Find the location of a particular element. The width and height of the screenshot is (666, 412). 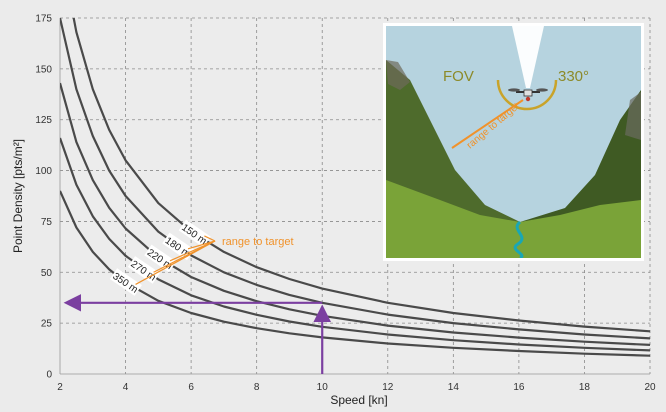

x-axis-title: Speed [kn] is located at coordinates (358, 400).